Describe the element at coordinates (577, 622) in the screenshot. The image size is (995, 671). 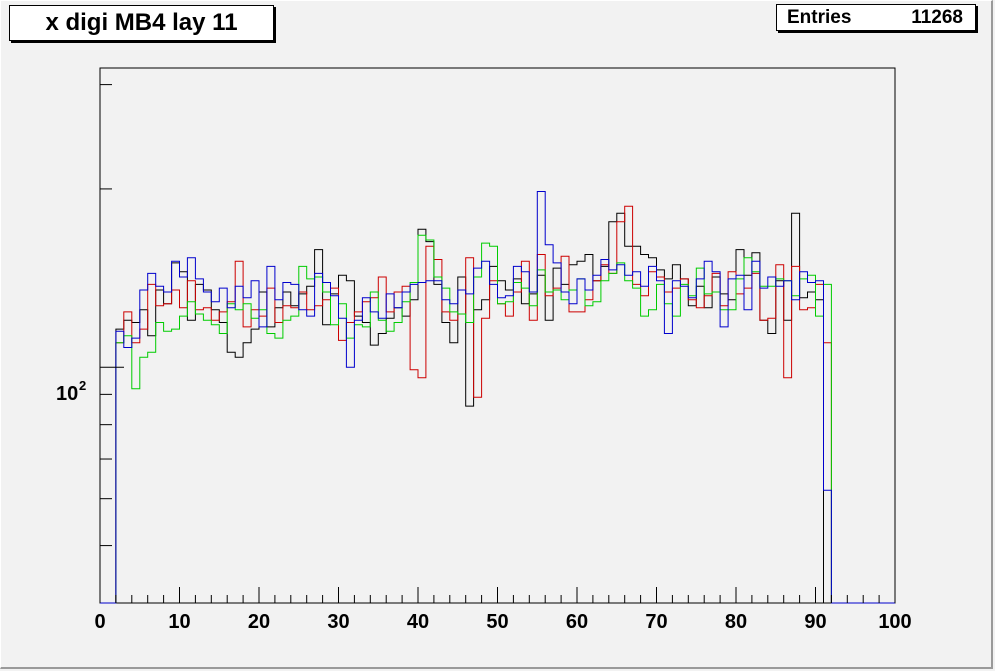
I see `x-tick-label: 60` at that location.